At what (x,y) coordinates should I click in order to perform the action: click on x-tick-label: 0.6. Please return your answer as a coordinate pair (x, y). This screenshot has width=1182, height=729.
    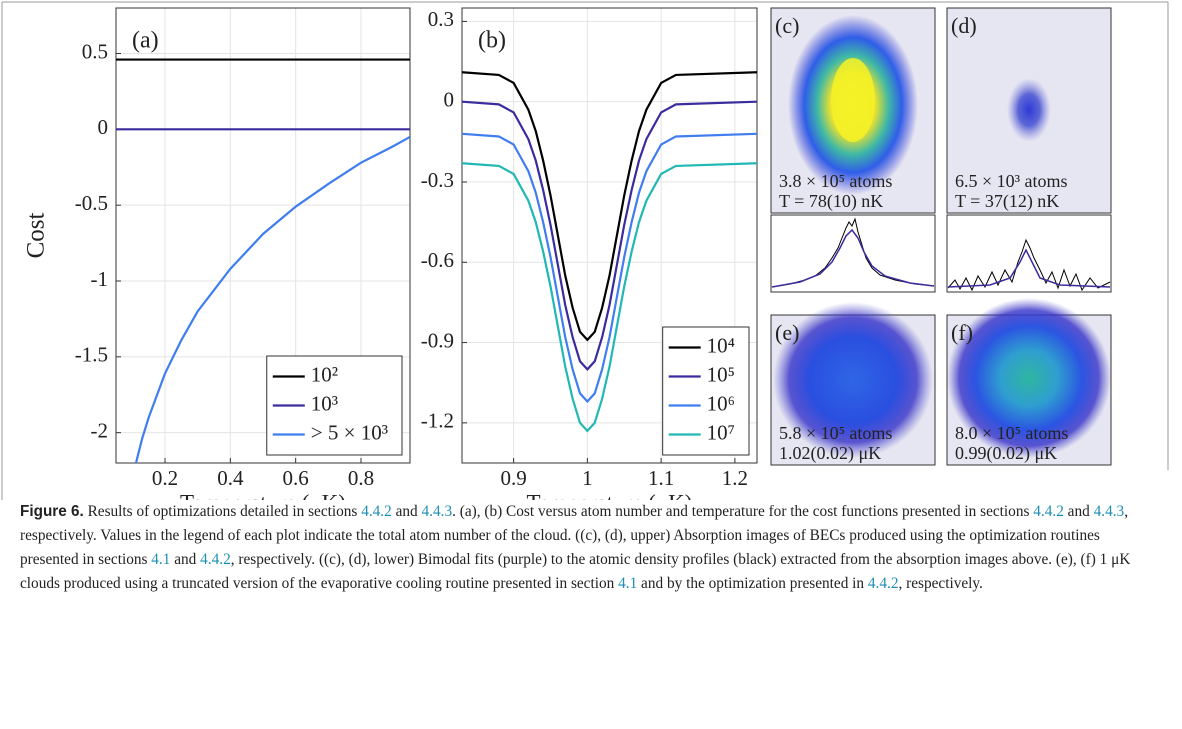
    Looking at the image, I should click on (296, 478).